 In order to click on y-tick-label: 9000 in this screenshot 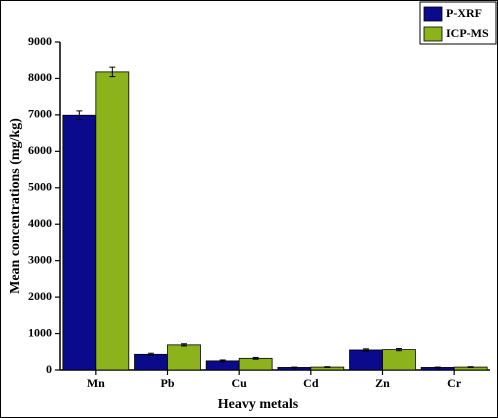, I will do `click(40, 41)`.